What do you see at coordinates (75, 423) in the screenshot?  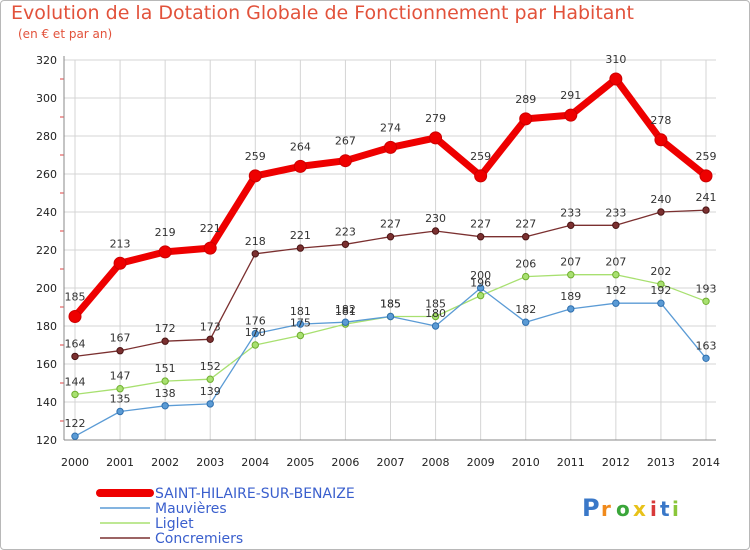 I see `data-label: 122` at bounding box center [75, 423].